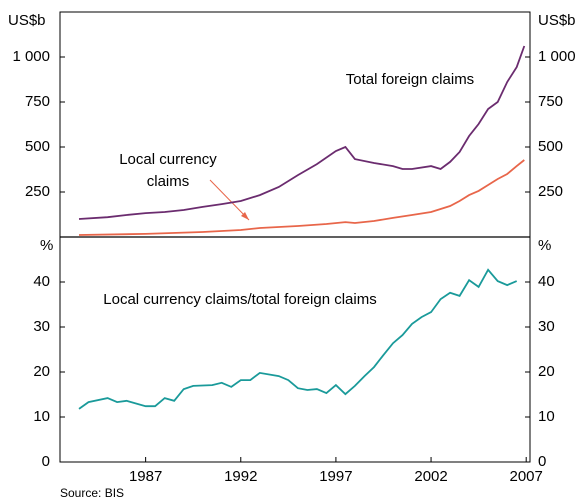 Image resolution: width=583 pixels, height=503 pixels. I want to click on y-tick-label-left: 20, so click(41, 371).